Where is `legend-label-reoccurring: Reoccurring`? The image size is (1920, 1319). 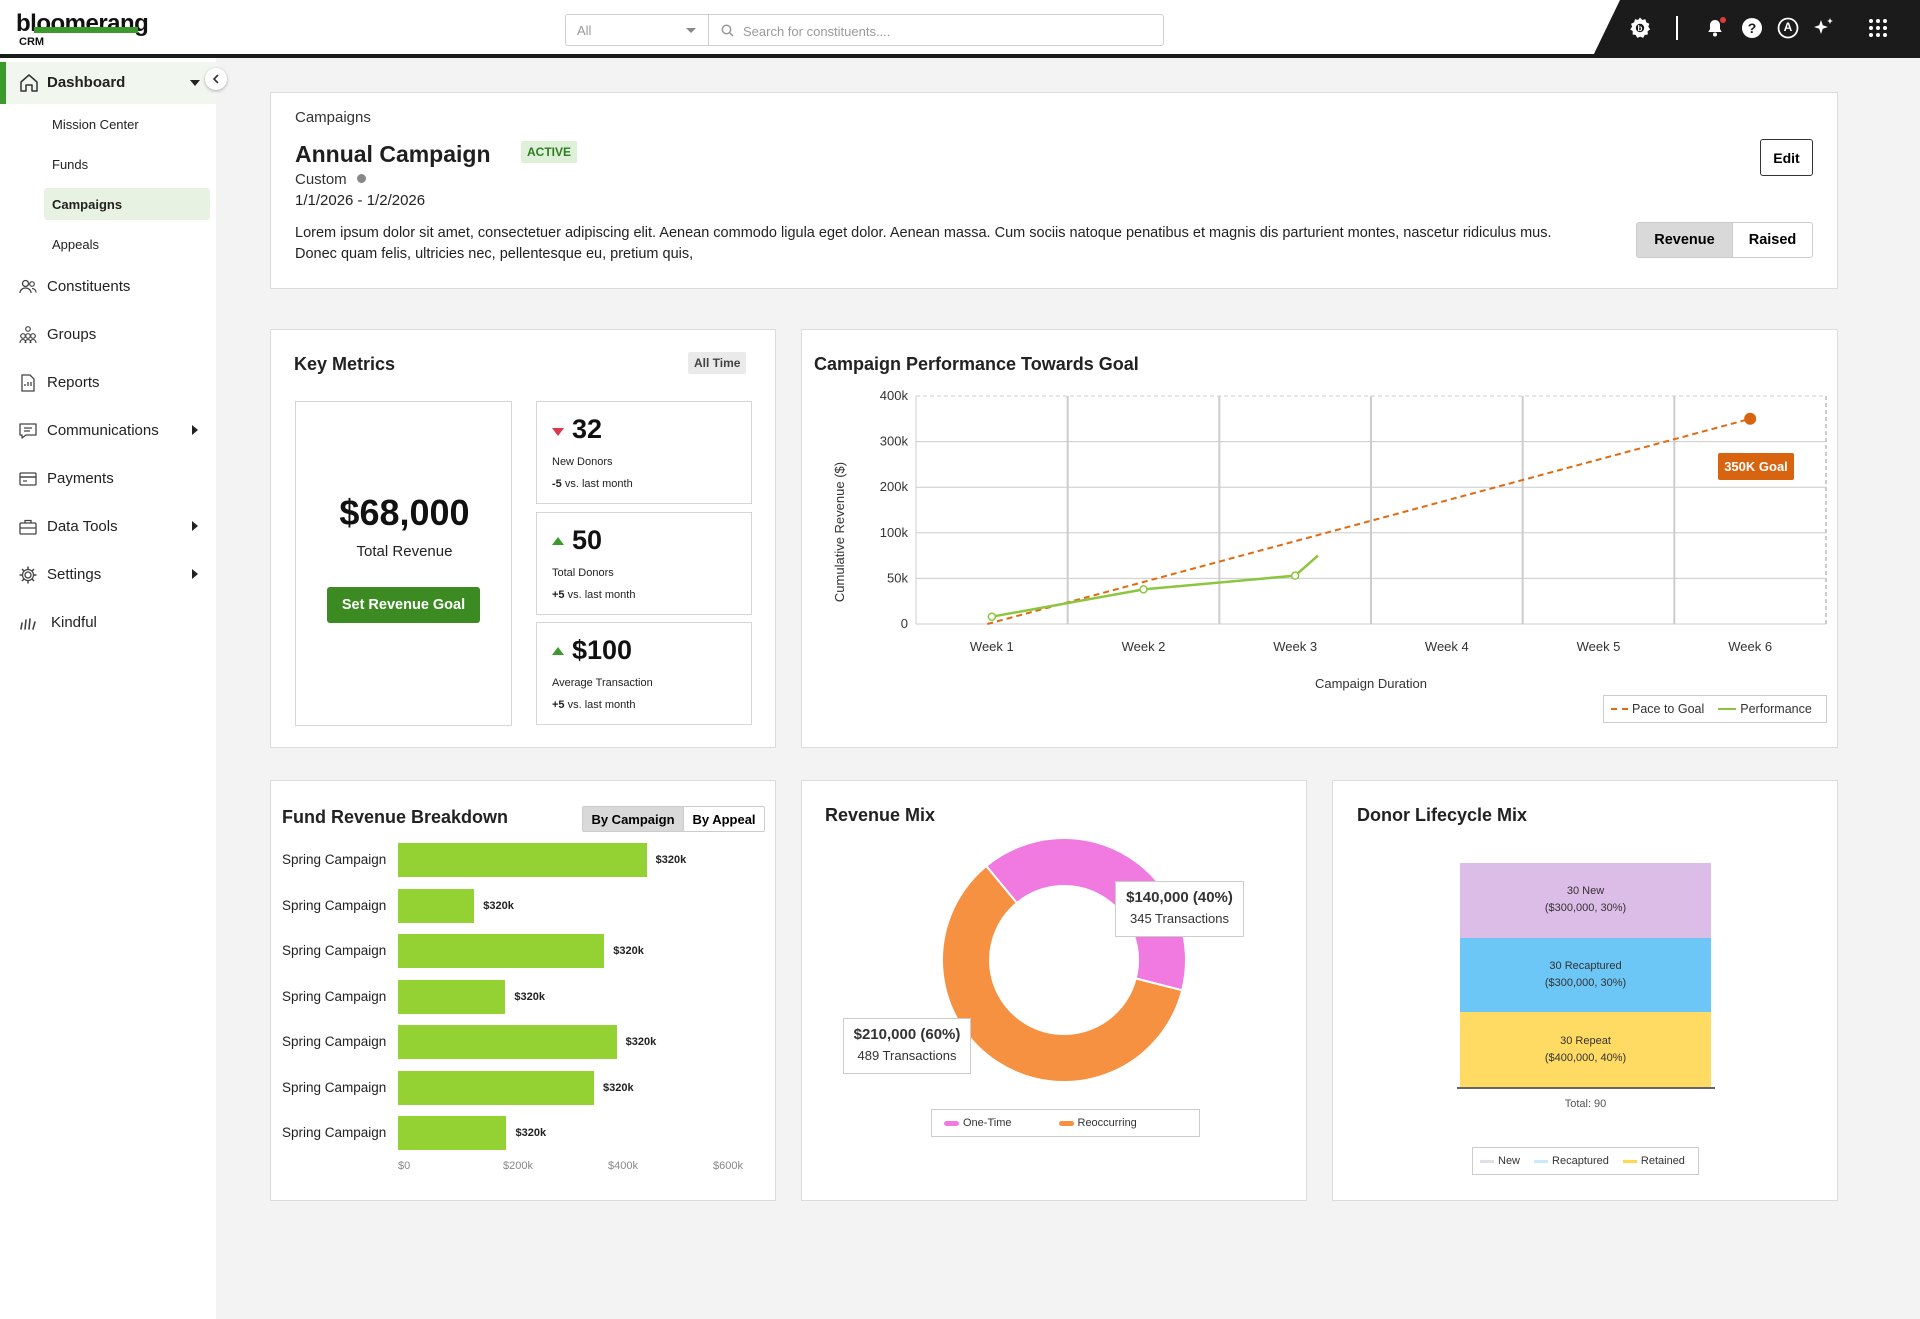 legend-label-reoccurring: Reoccurring is located at coordinates (1107, 1123).